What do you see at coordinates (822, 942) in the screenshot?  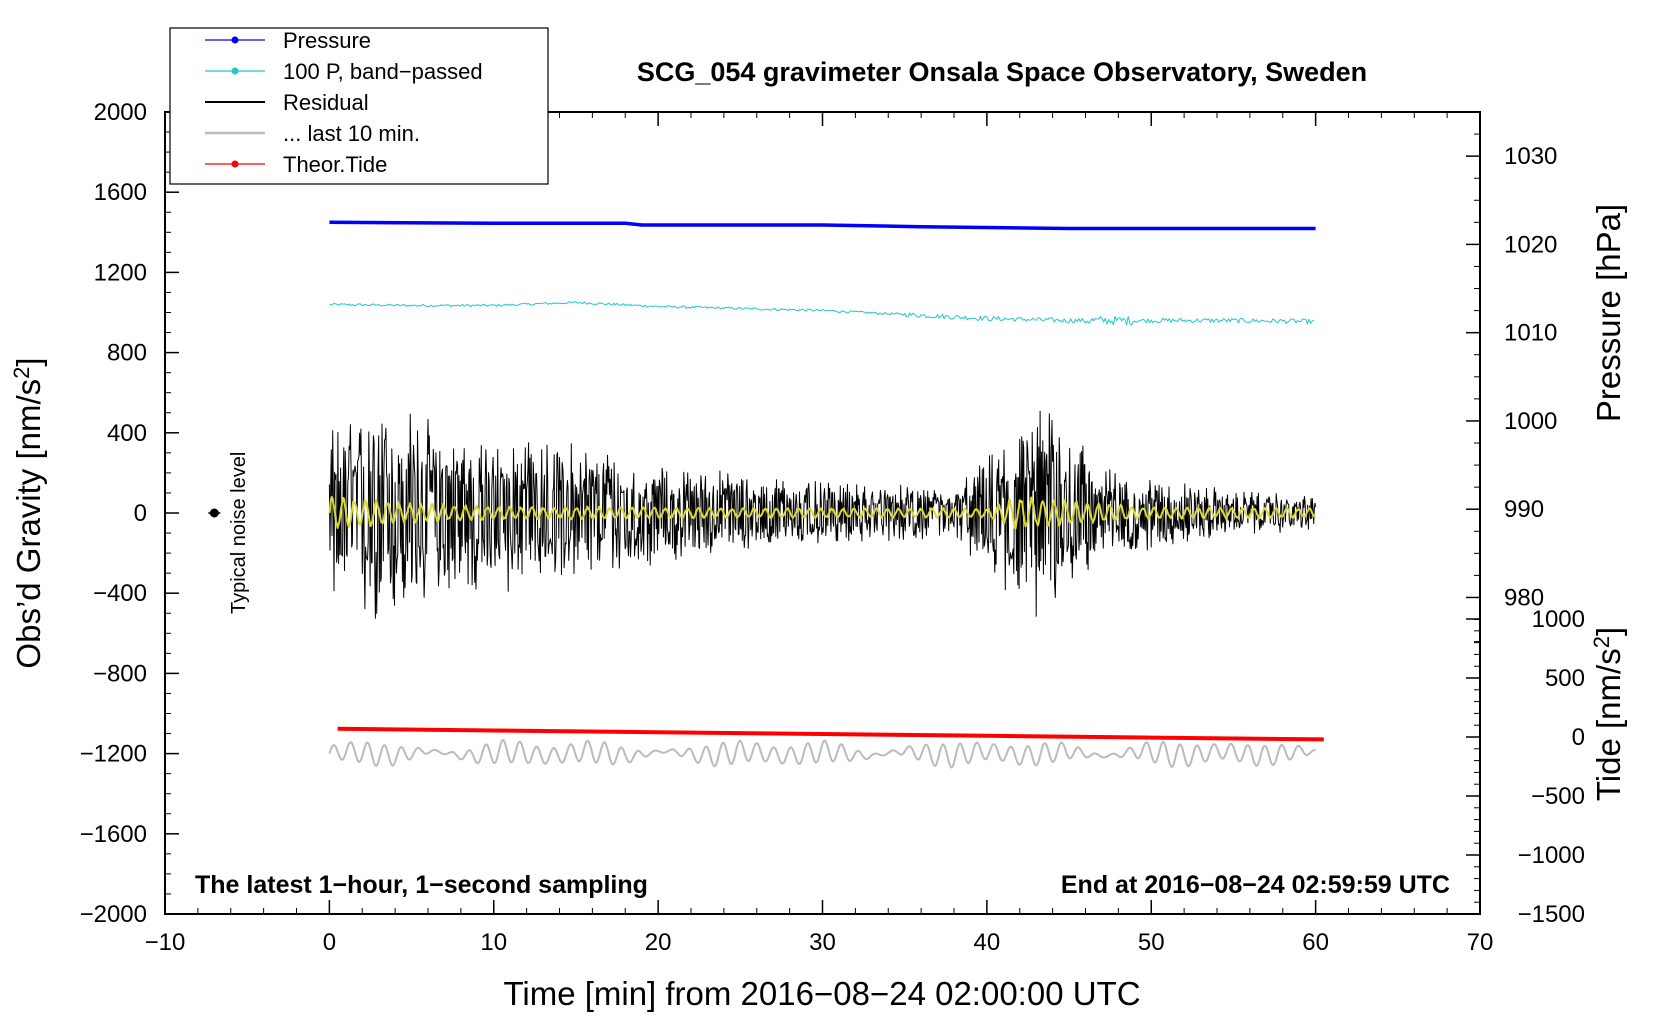 I see `x-tick-label: 30` at bounding box center [822, 942].